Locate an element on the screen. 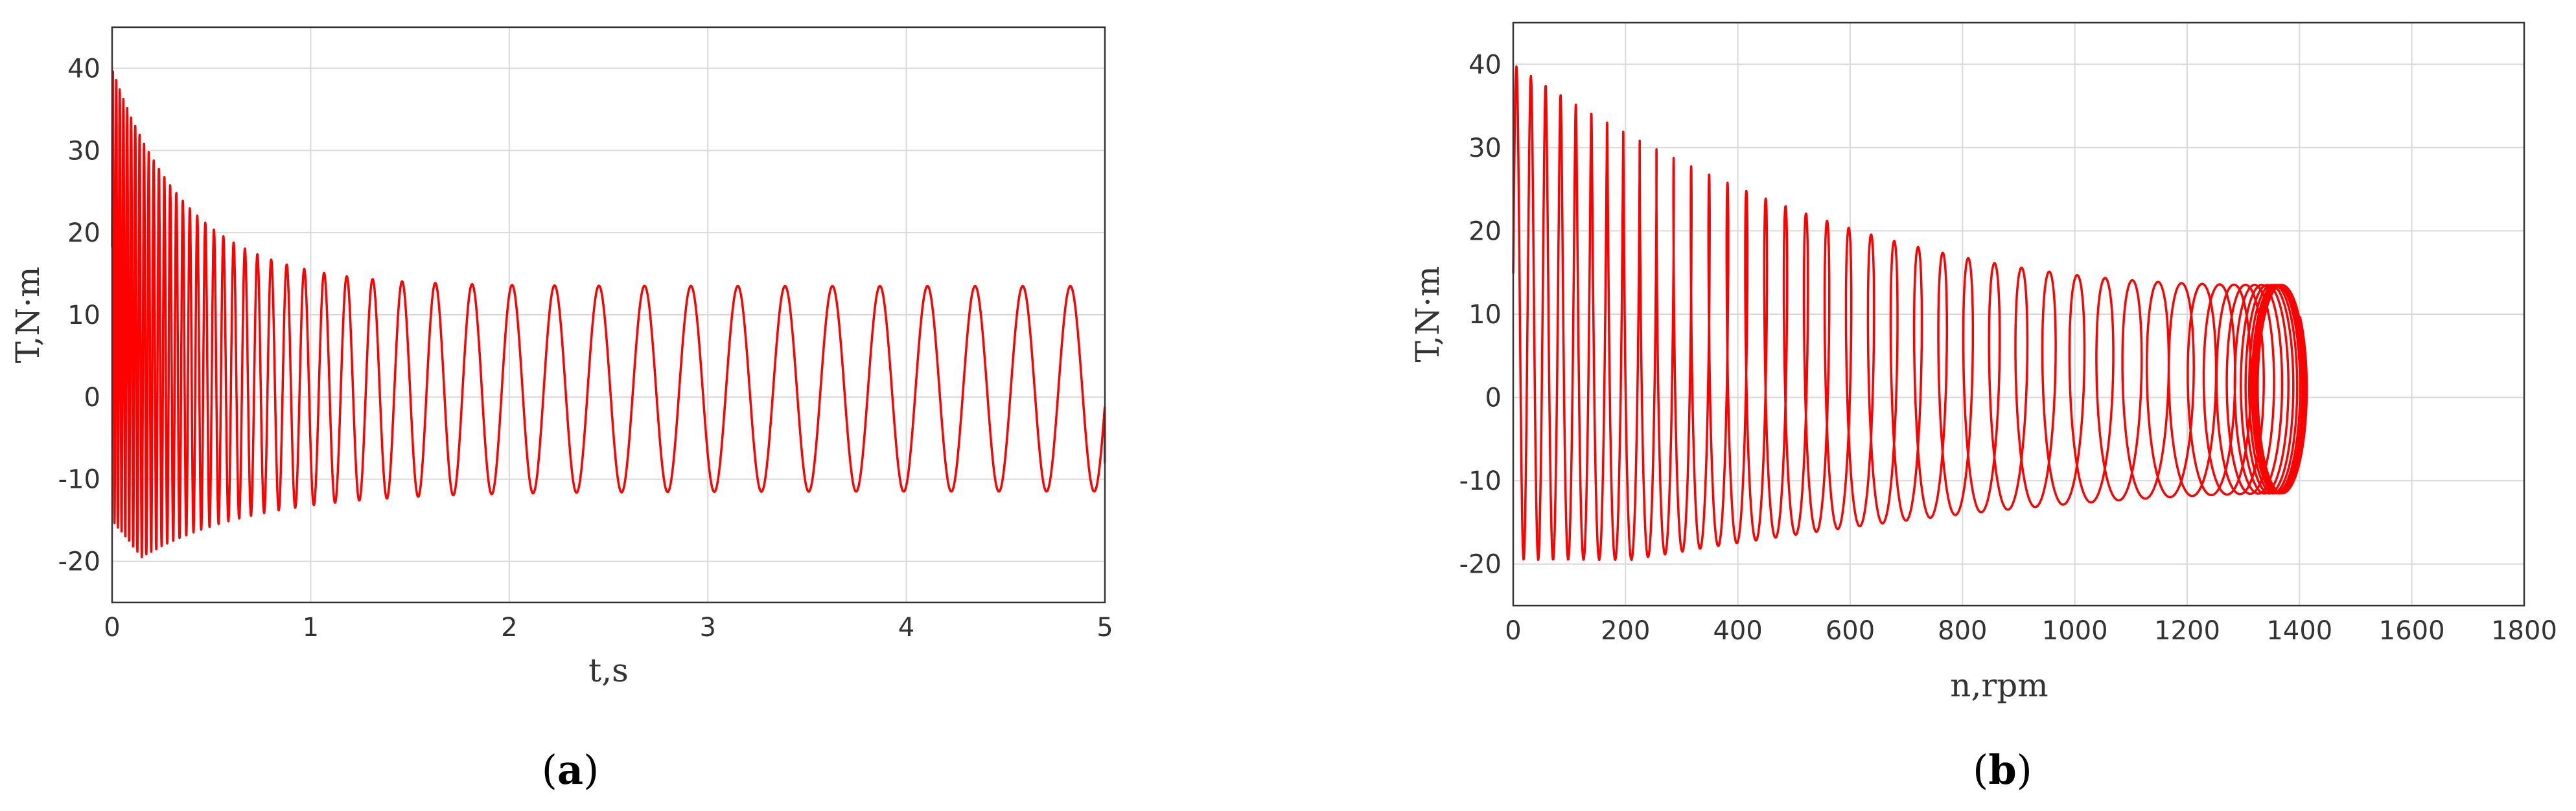 This screenshot has height=811, width=2576. x-tick-label: 4 is located at coordinates (906, 628).